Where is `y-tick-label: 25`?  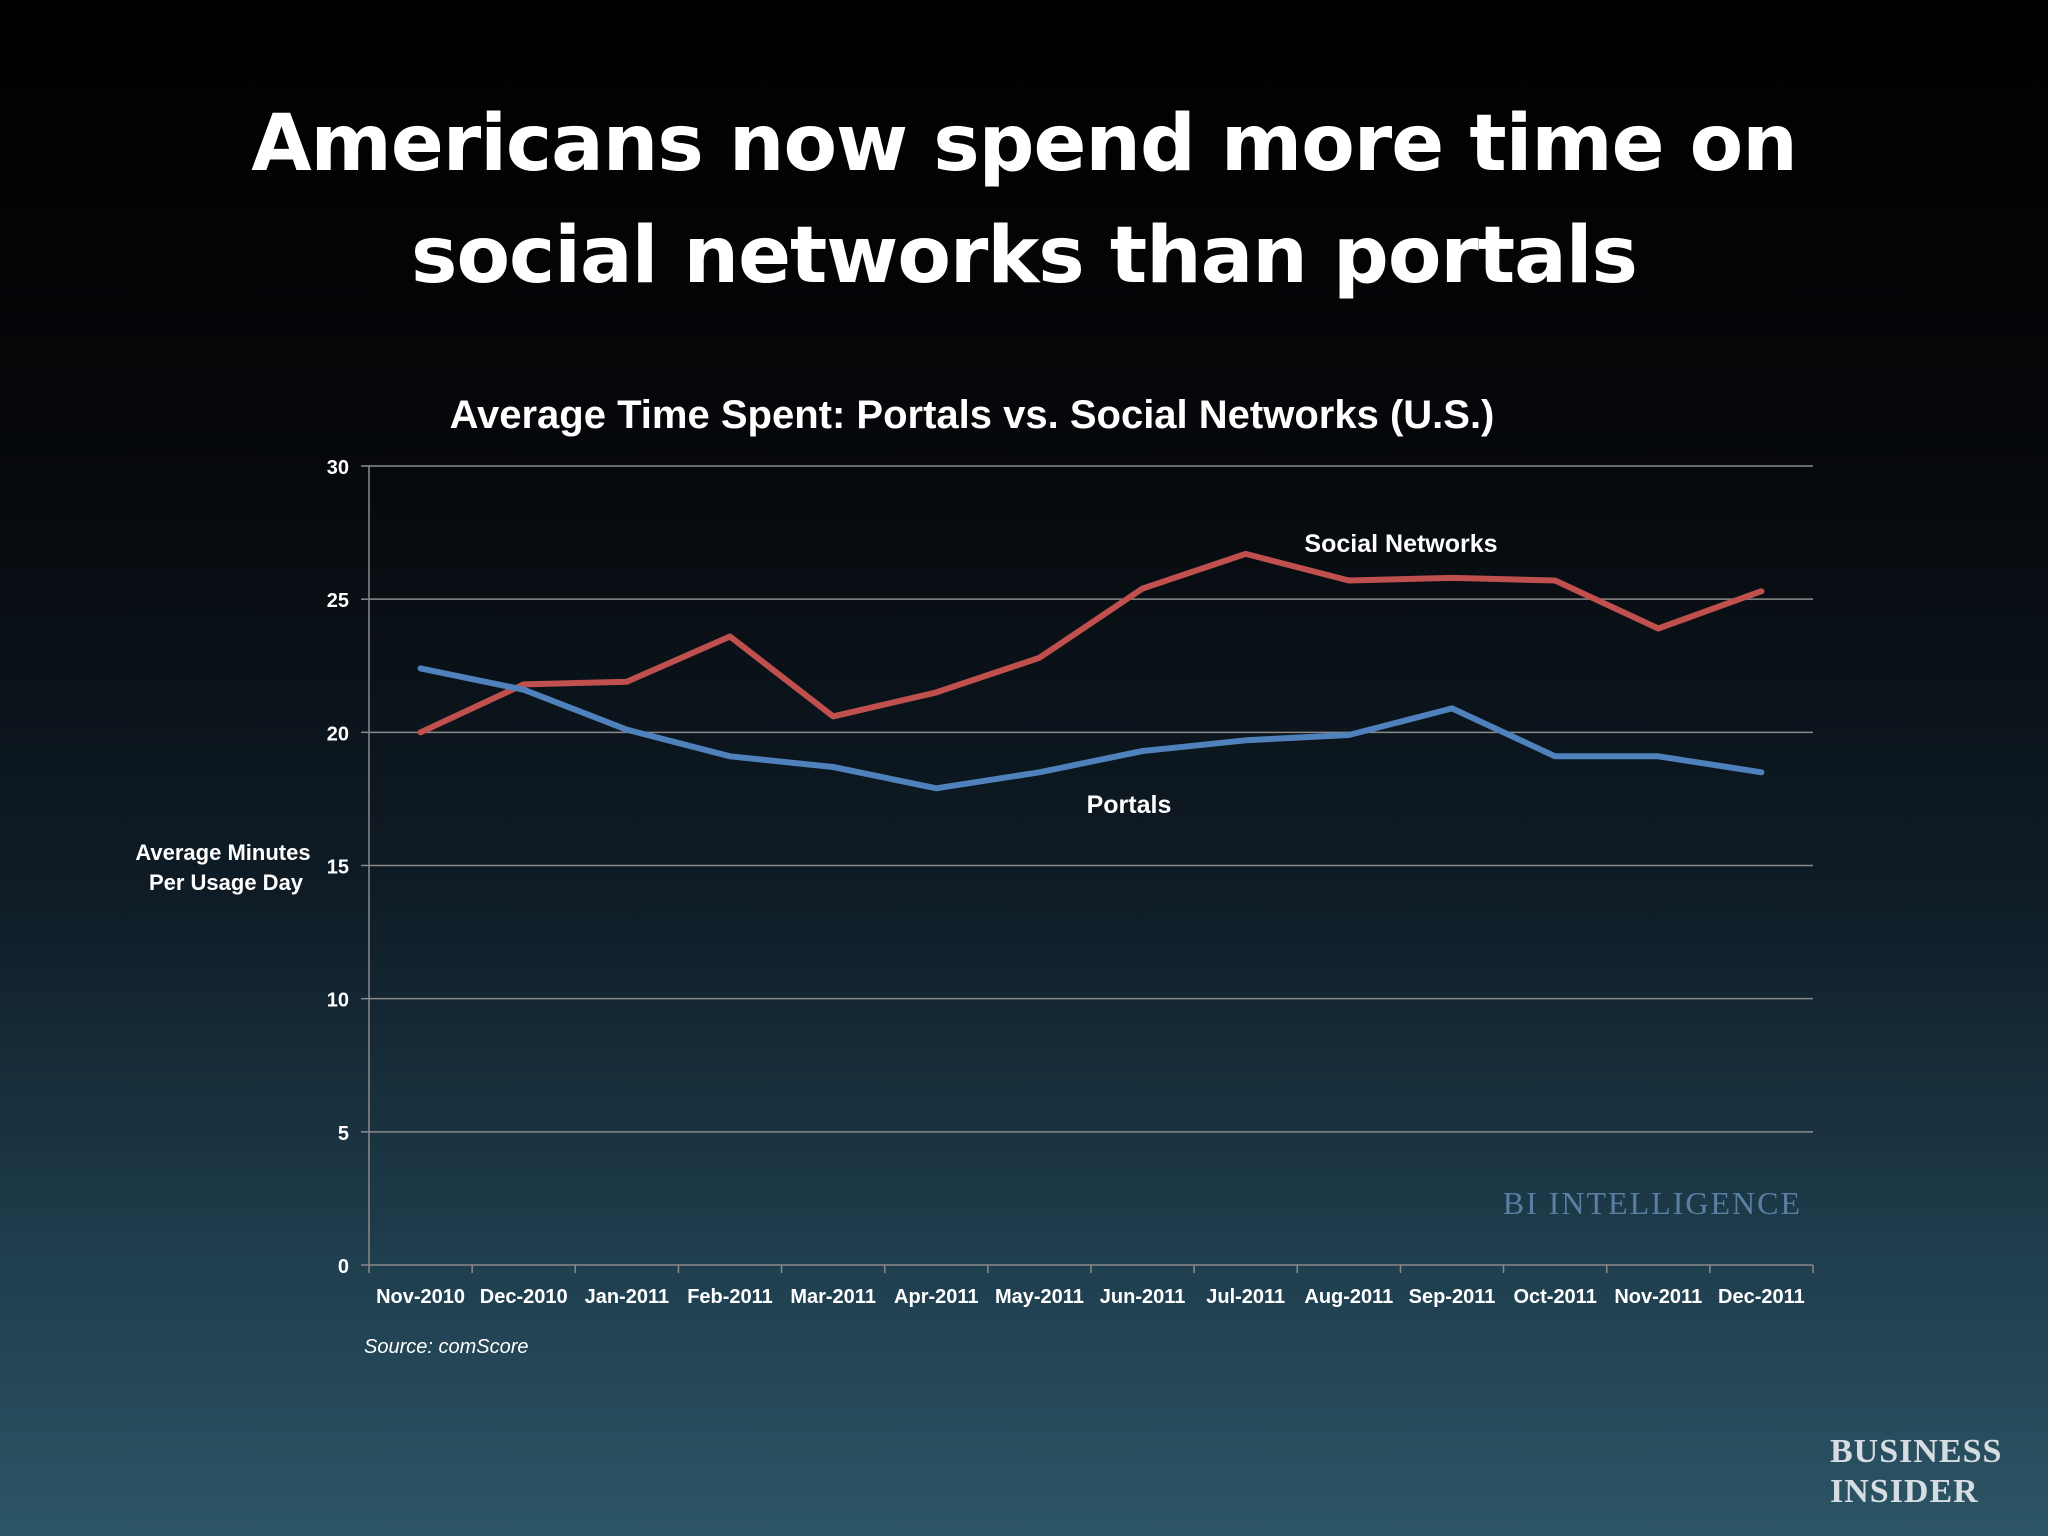 y-tick-label: 25 is located at coordinates (338, 601).